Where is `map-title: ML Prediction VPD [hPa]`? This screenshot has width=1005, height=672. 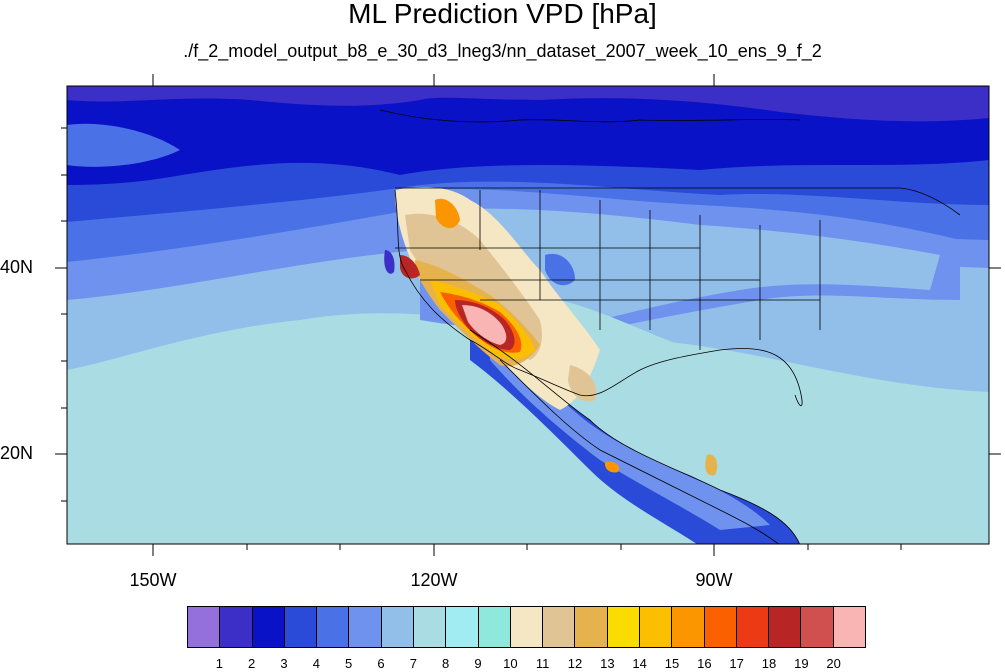
map-title: ML Prediction VPD [hPa] is located at coordinates (502, 14).